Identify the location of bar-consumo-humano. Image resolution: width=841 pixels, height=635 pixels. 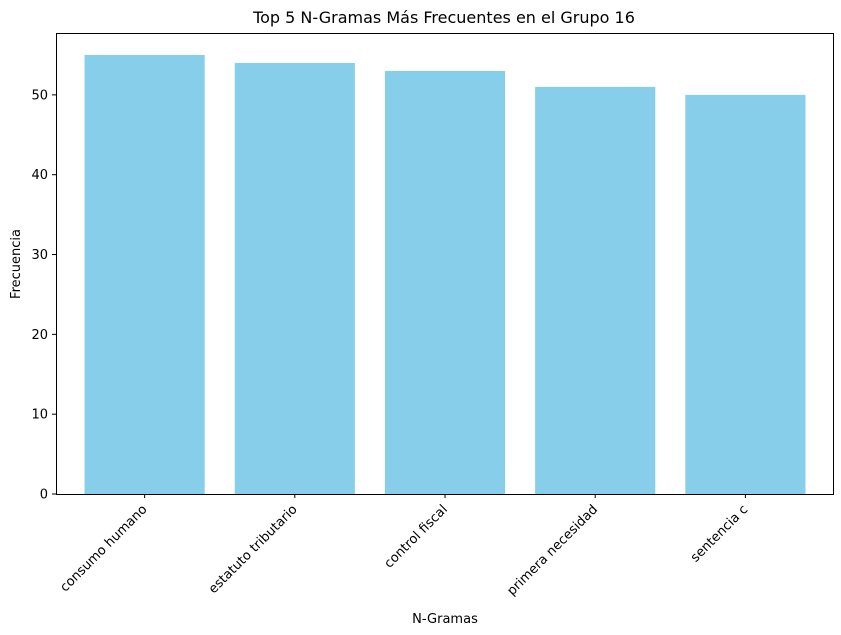
(144, 274).